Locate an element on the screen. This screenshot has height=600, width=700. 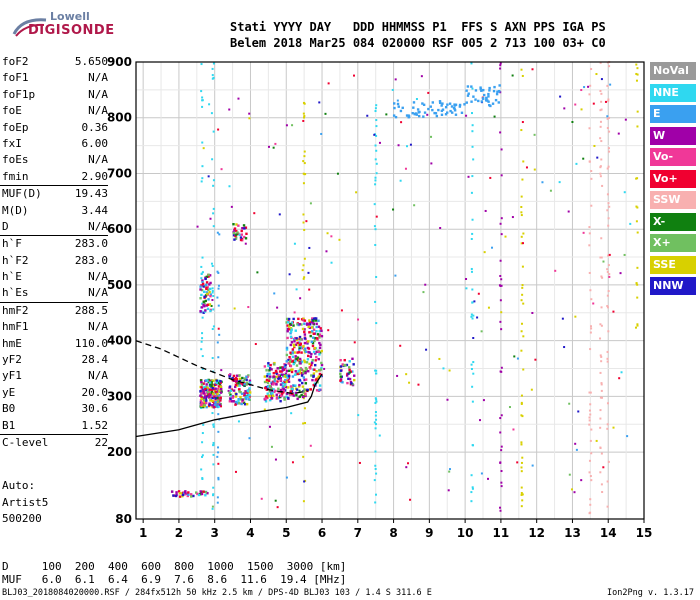
x-tick-label: 3 is located at coordinates (215, 533).